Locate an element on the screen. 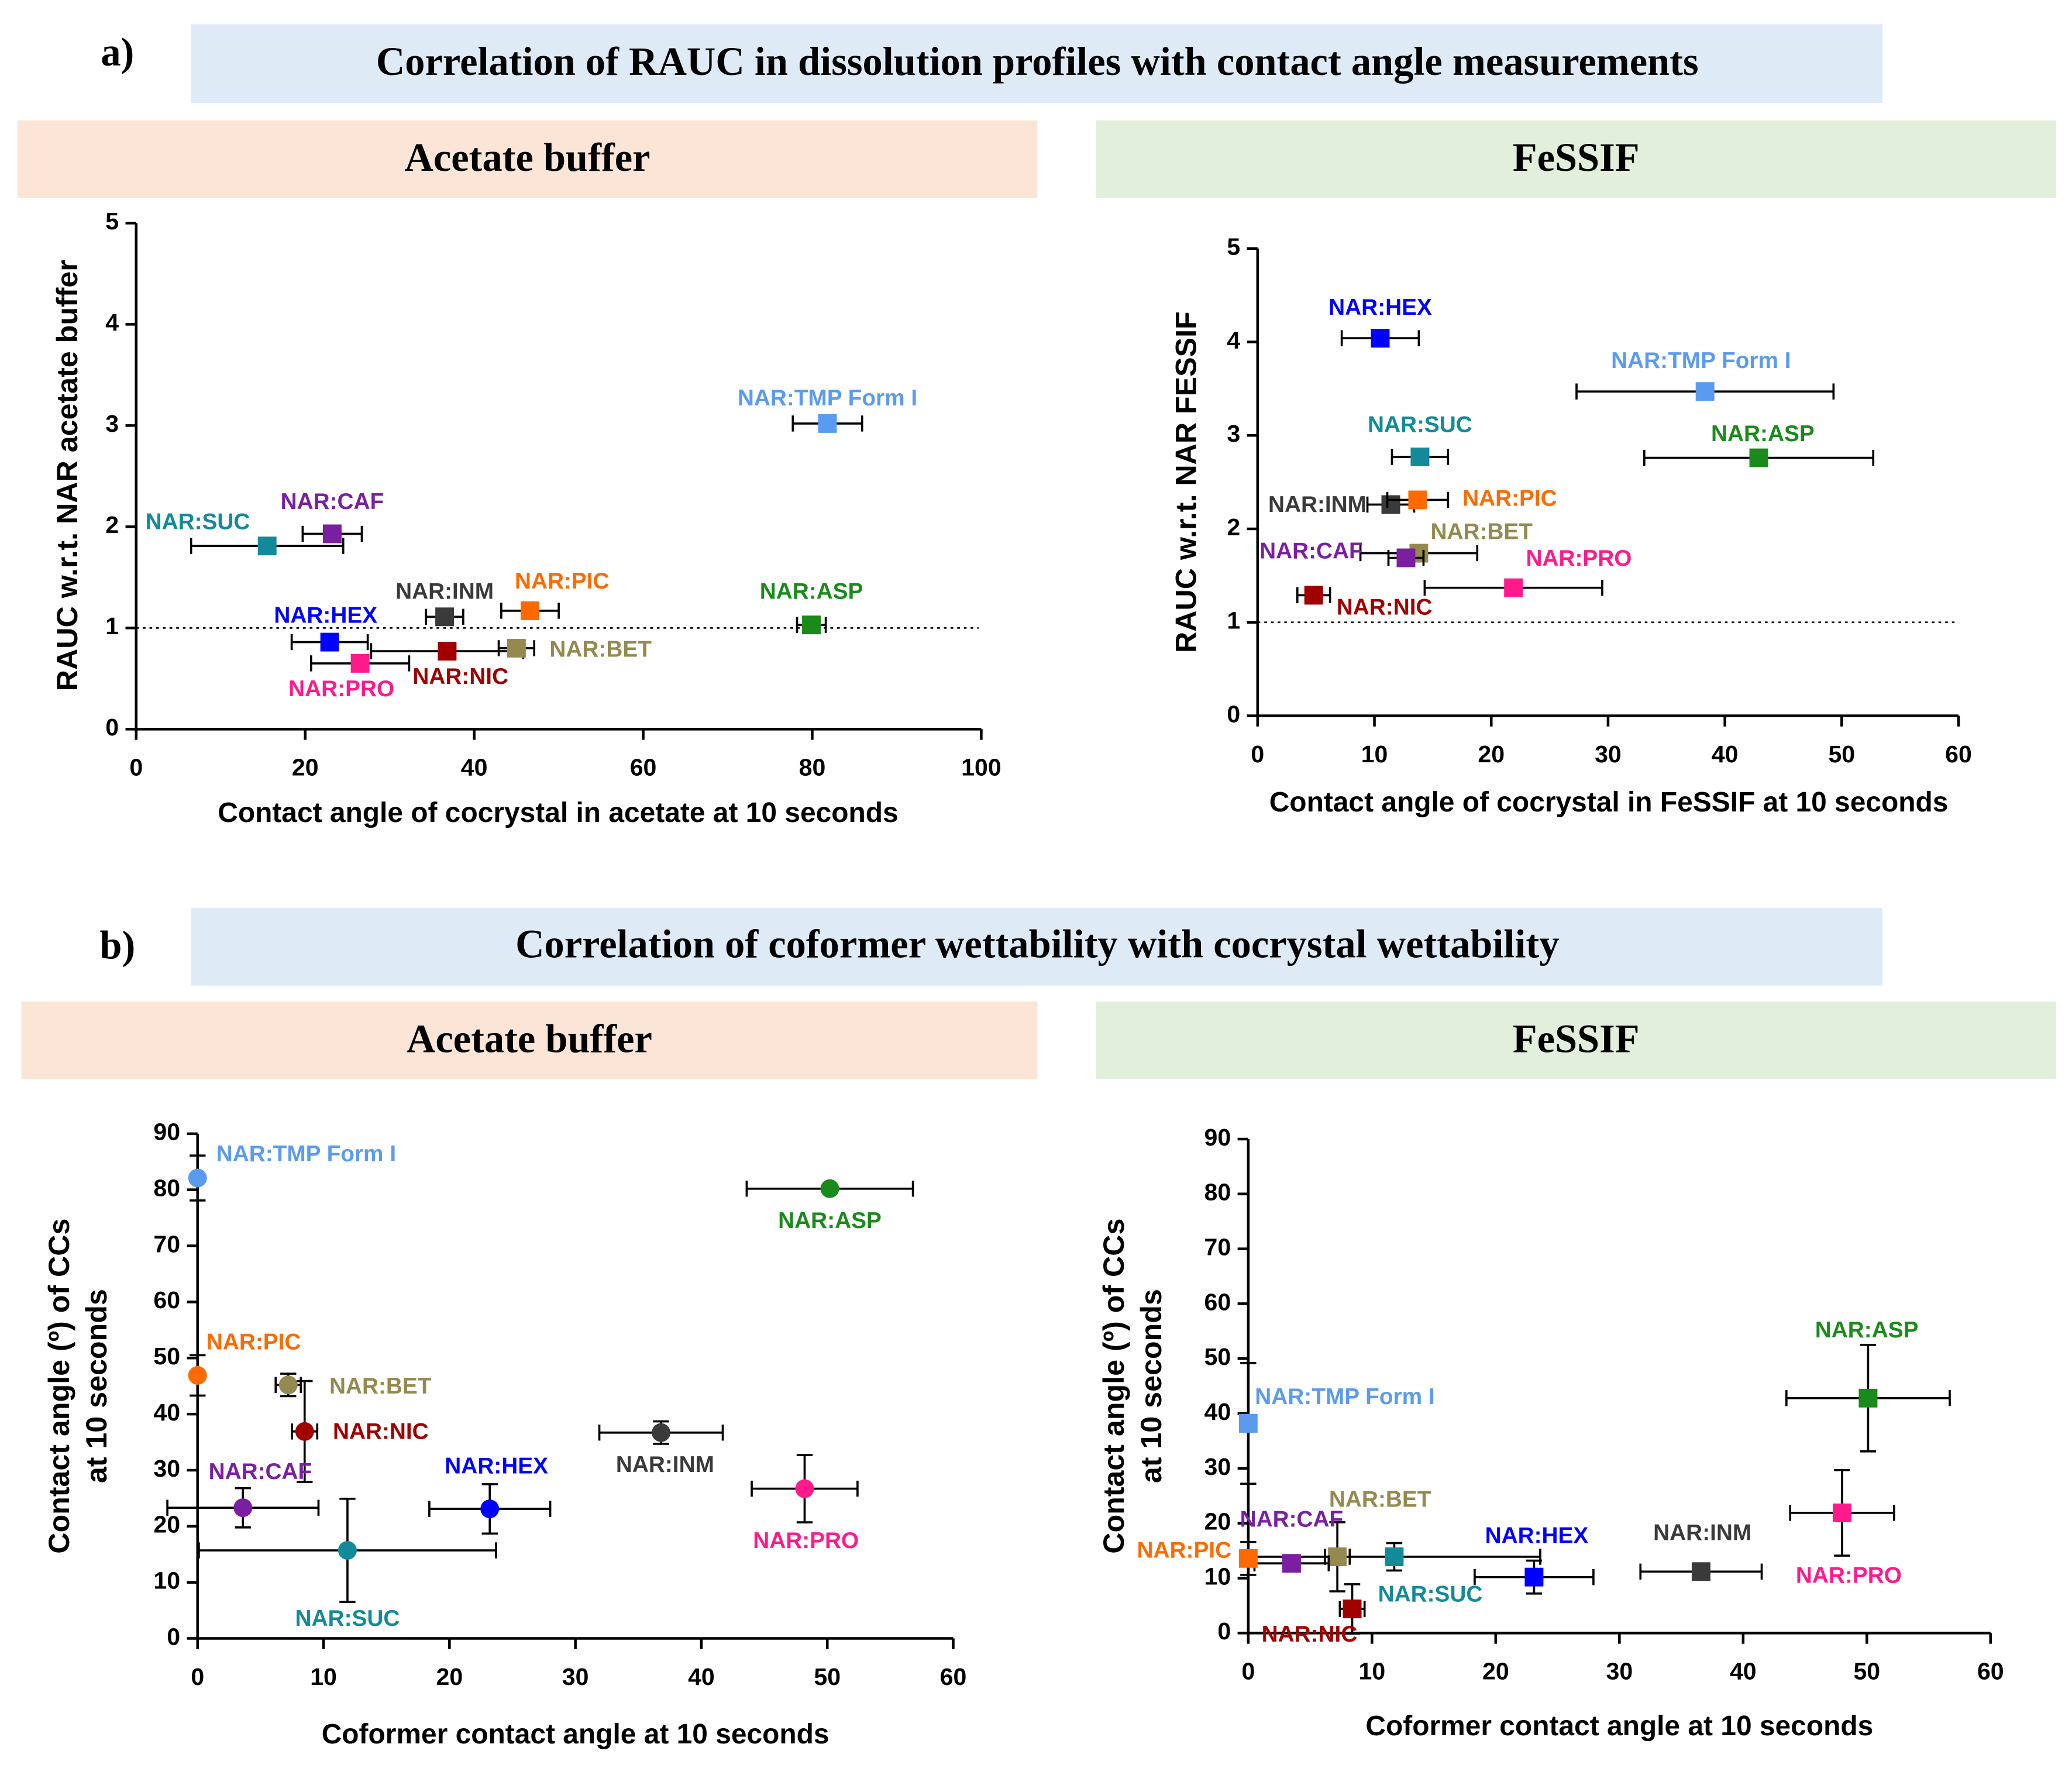  x-tick-label: 50 is located at coordinates (827, 1676).